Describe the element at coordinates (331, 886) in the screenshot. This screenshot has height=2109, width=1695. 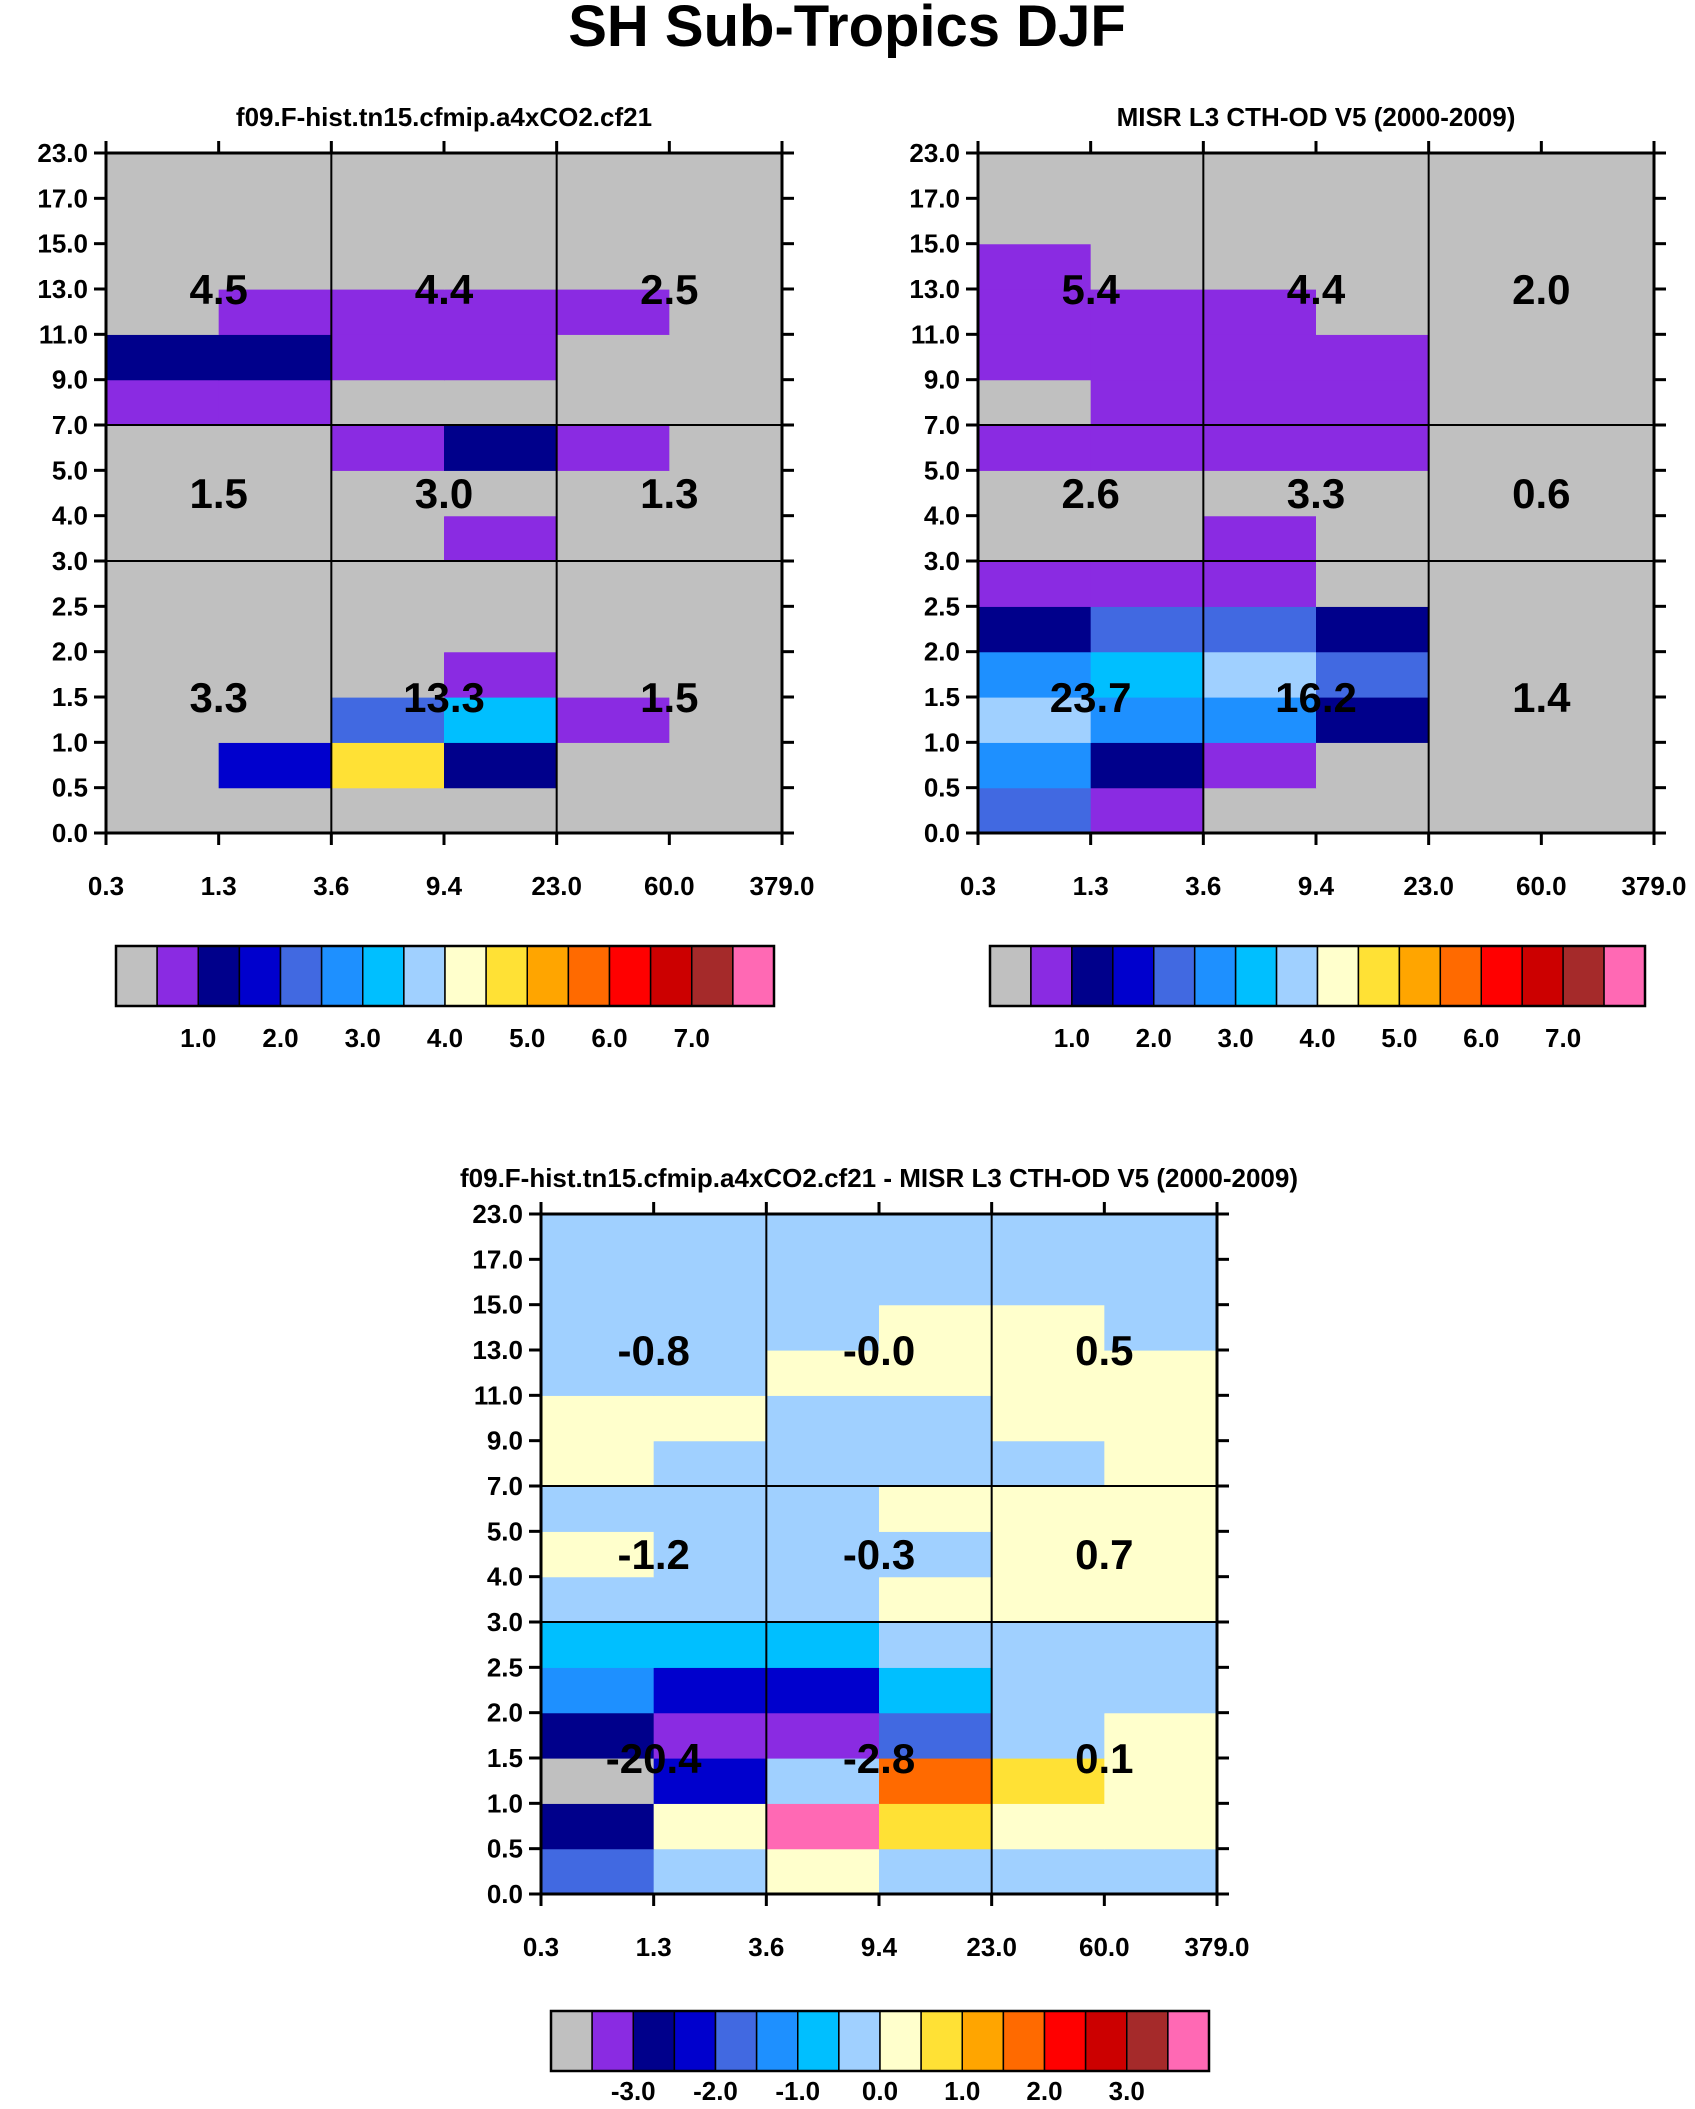
I see `x-tick-label: 3.6` at that location.